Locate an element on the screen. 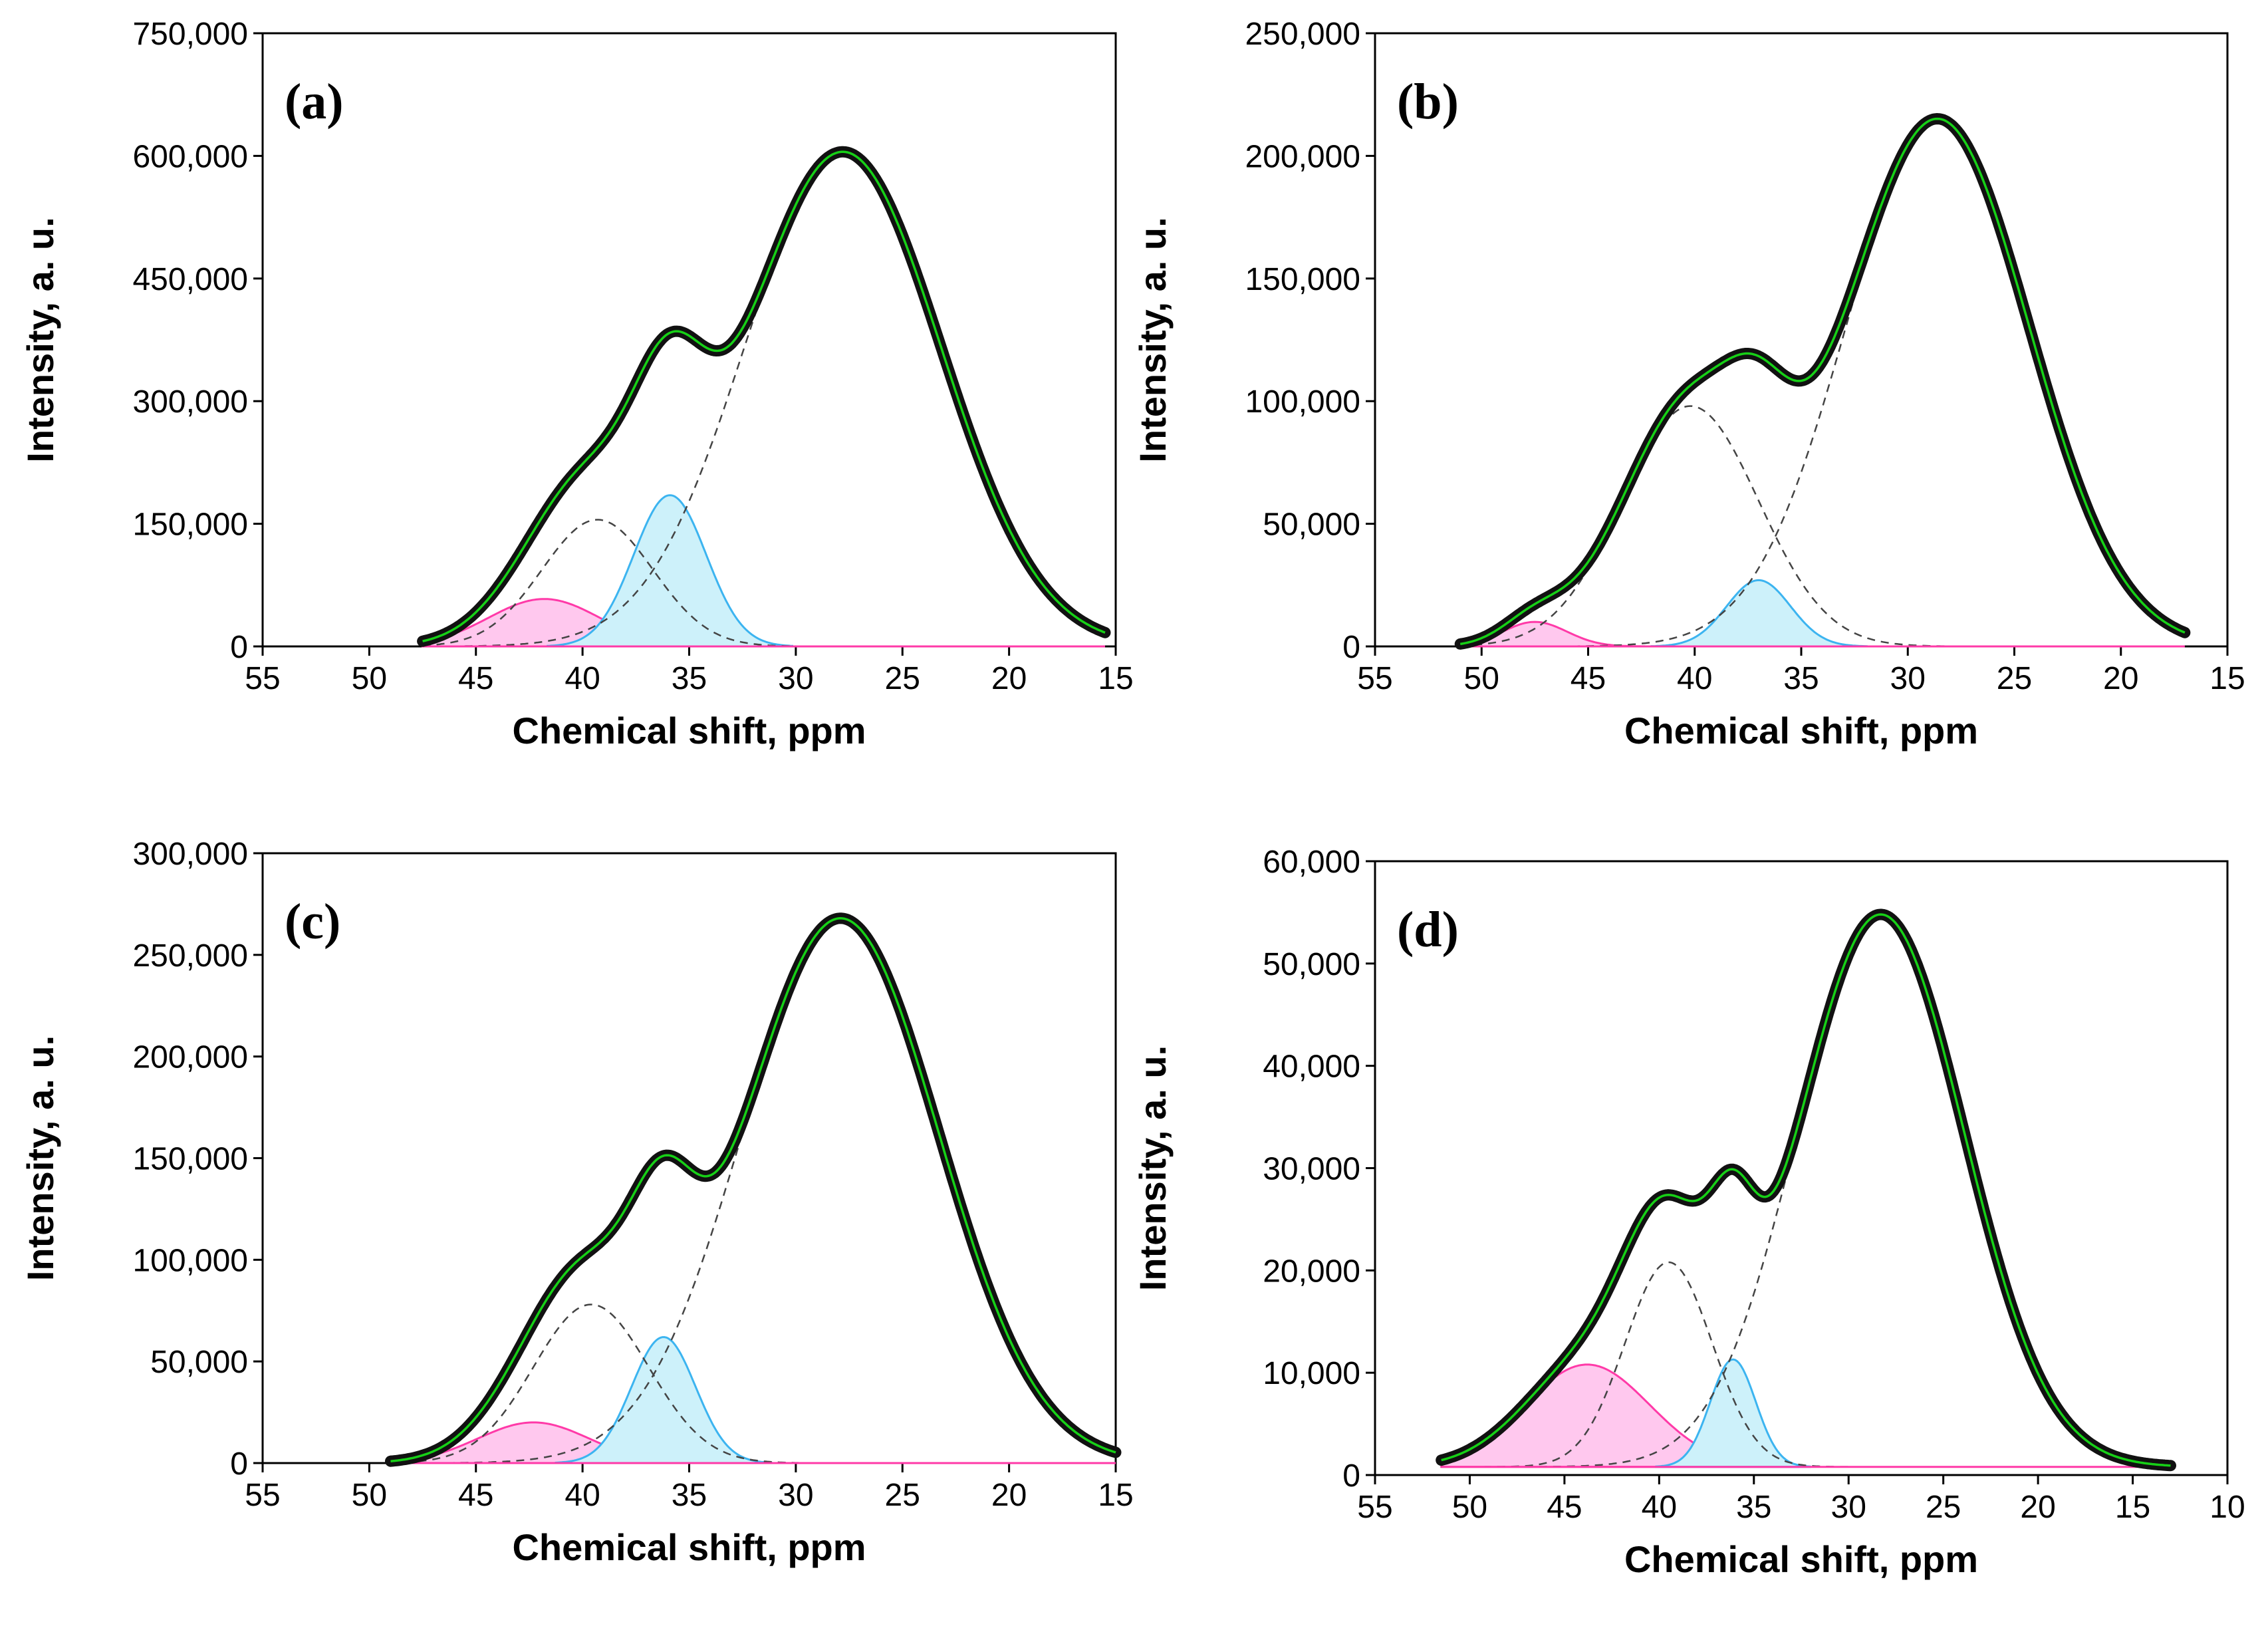 Image resolution: width=2268 pixels, height=1628 pixels. panel-label: (a) is located at coordinates (314, 102).